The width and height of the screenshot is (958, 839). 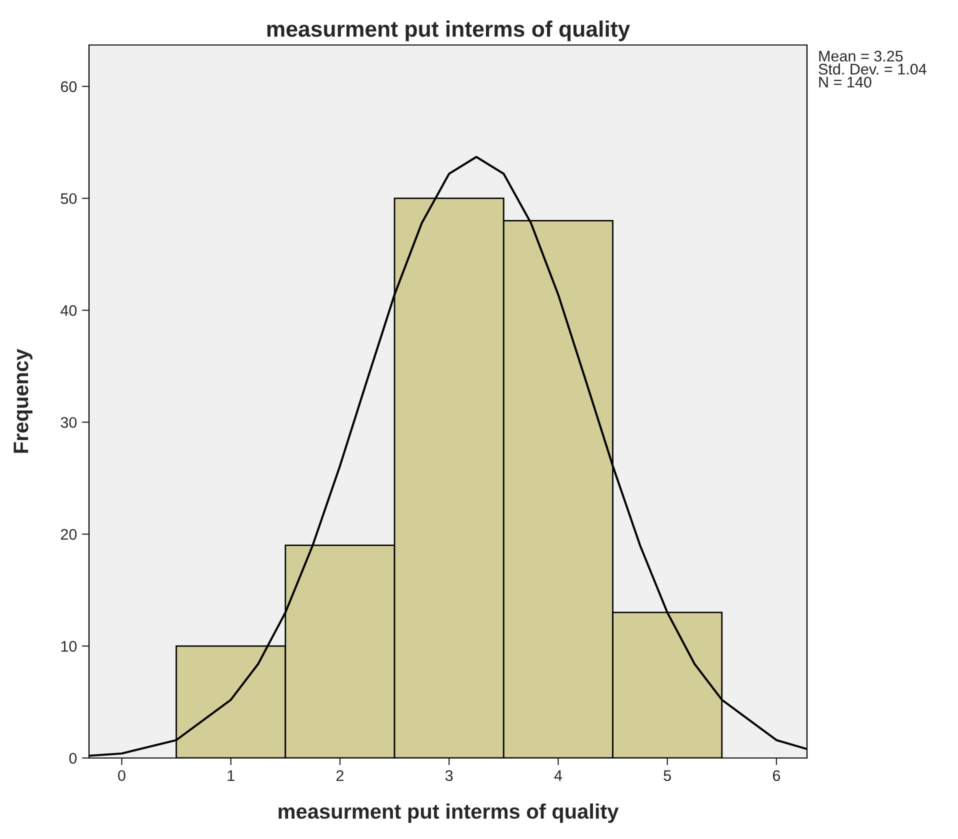 I want to click on x-tick-label: 1, so click(x=231, y=775).